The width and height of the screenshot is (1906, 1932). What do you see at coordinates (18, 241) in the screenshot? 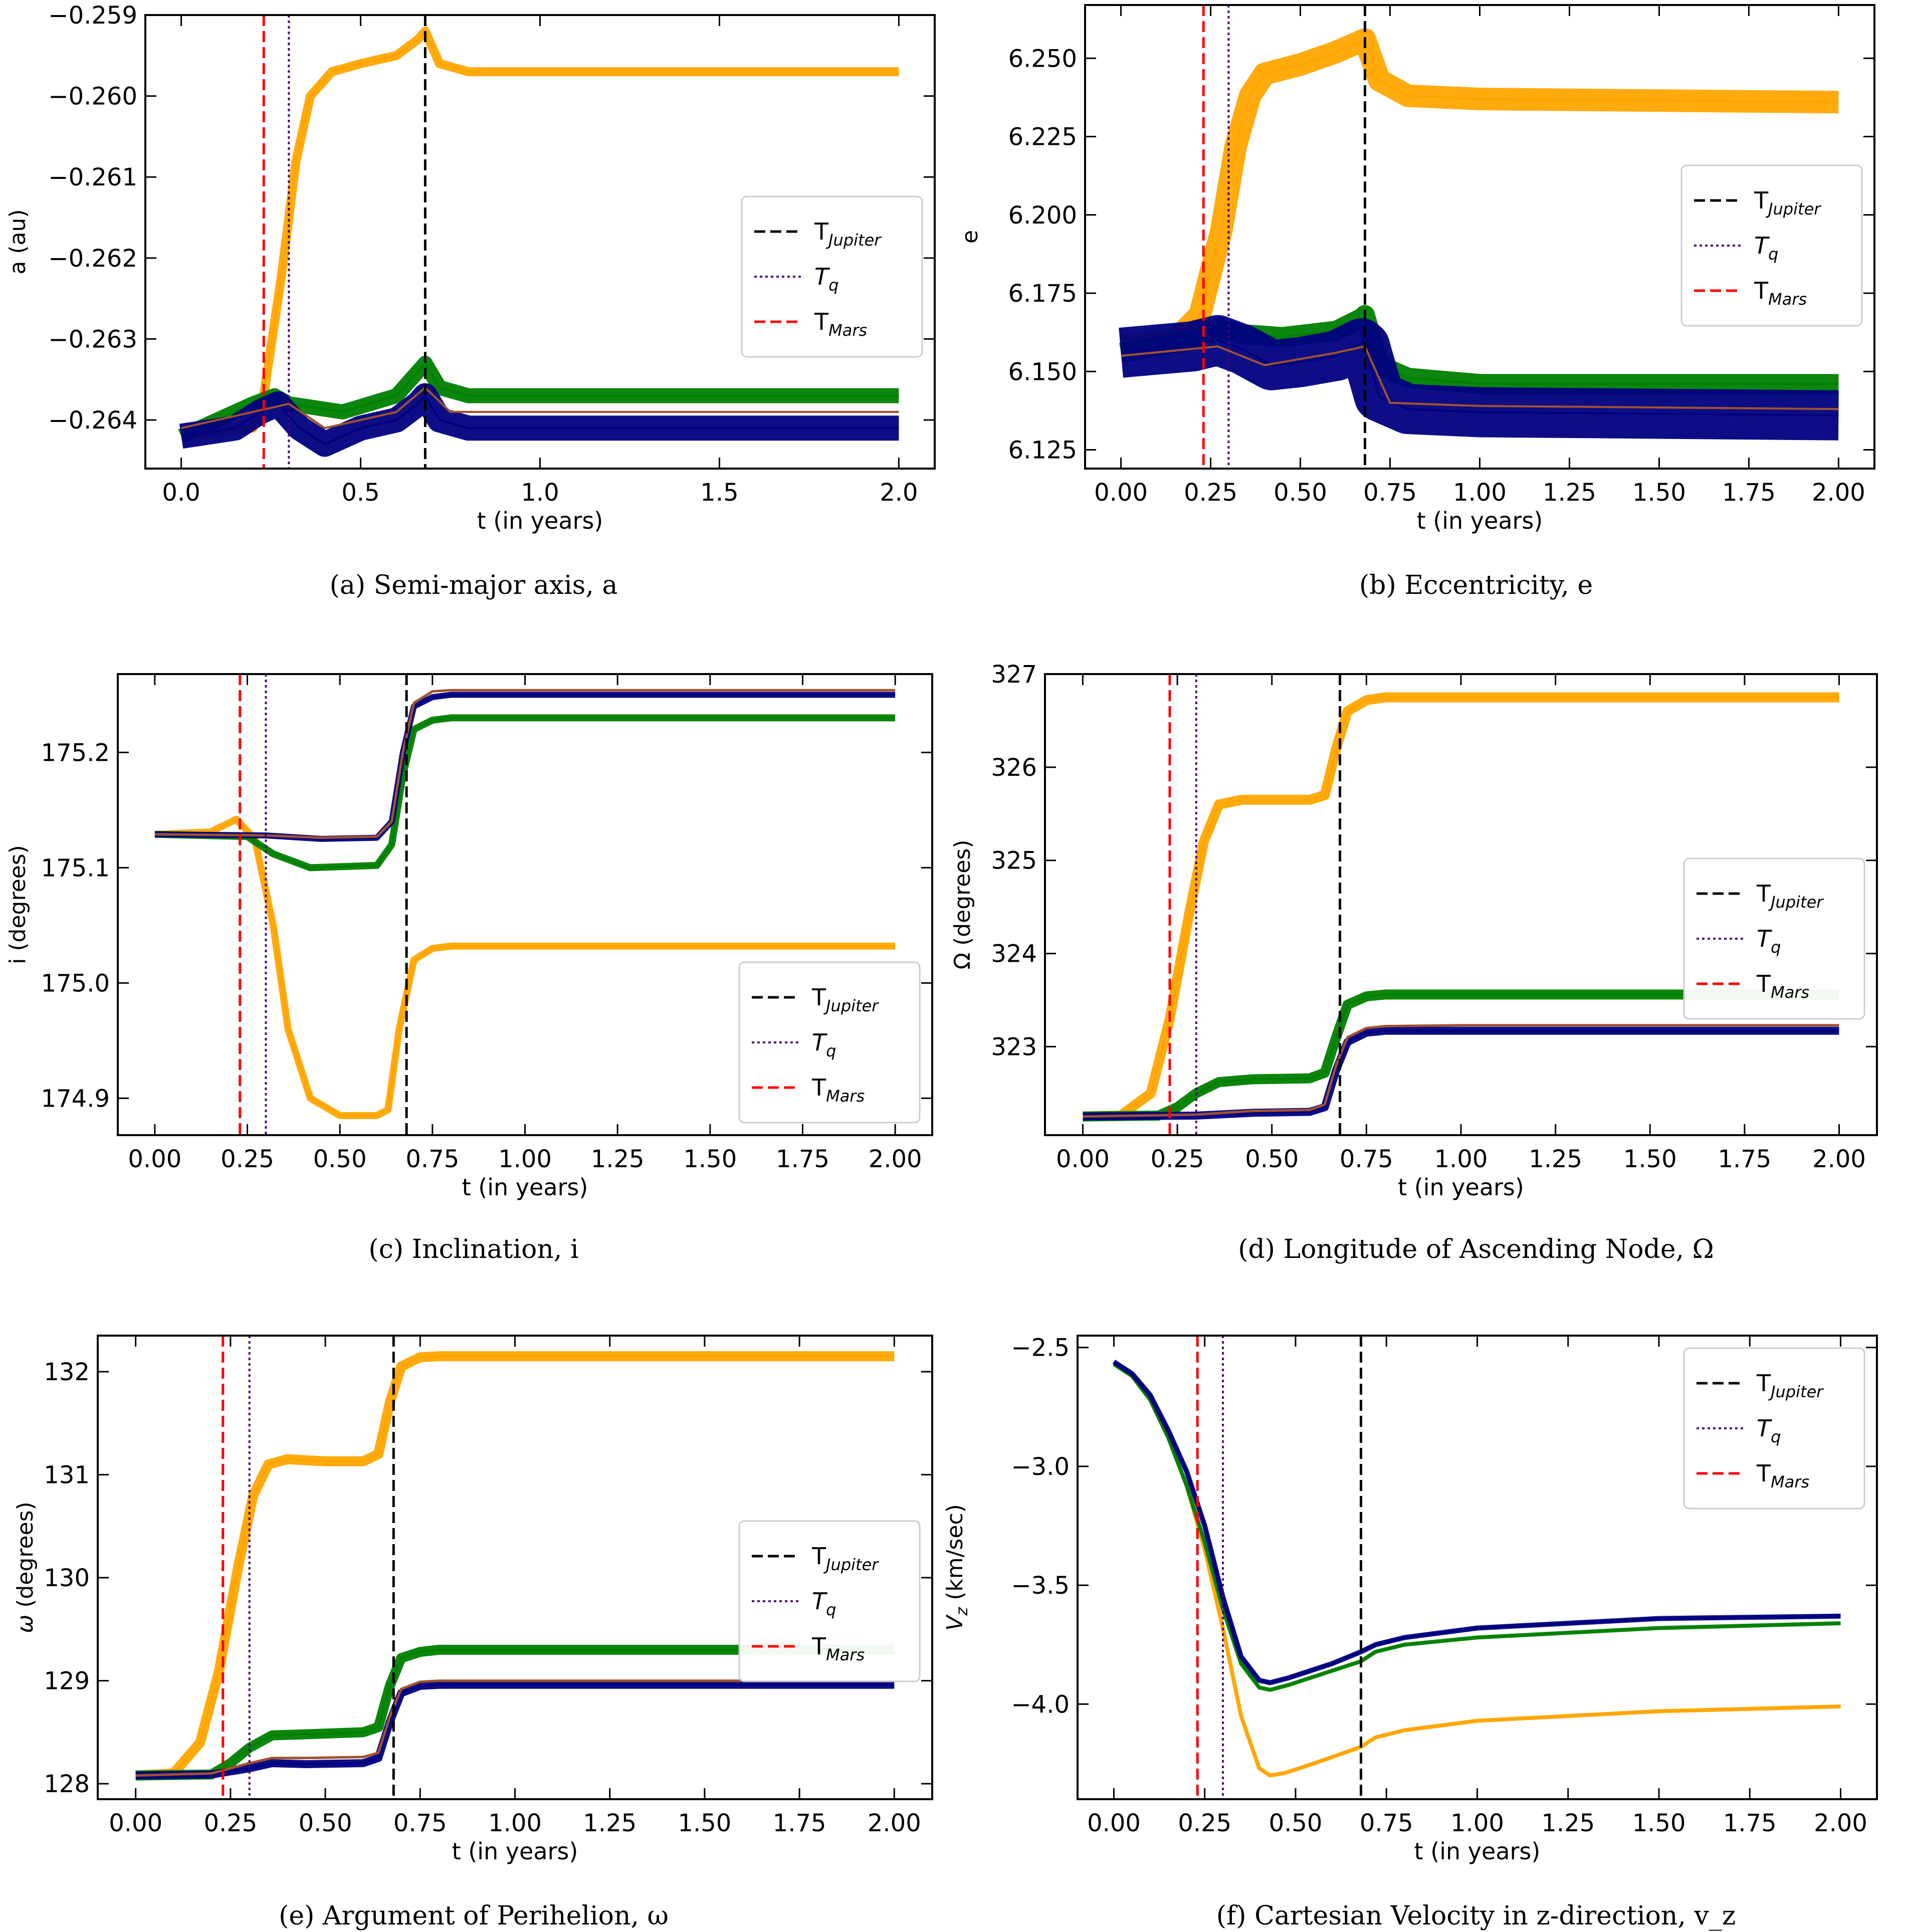
I see `y-axis-label: a (au)` at bounding box center [18, 241].